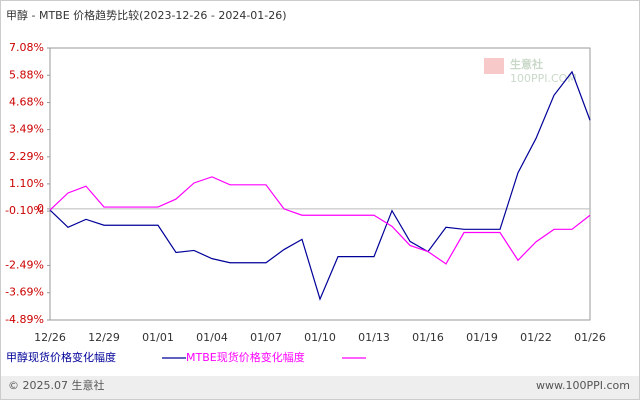 The height and width of the screenshot is (400, 640). Describe the element at coordinates (24, 210) in the screenshot. I see `y-tick-label: -0.10%` at that location.